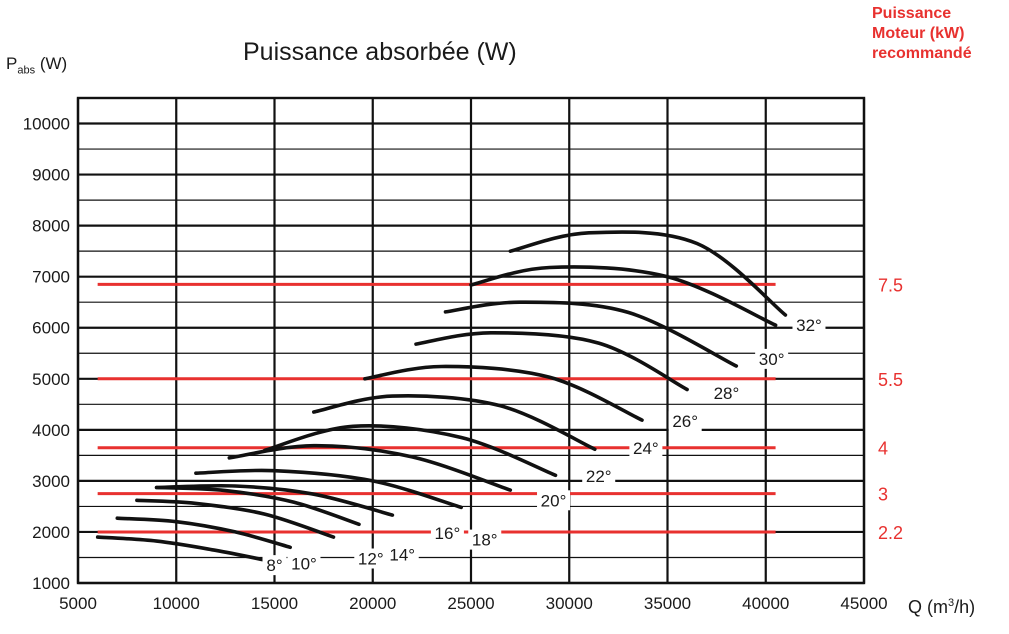  Describe the element at coordinates (912, 13) in the screenshot. I see `motor-power-title-line-1: Puissance` at that location.